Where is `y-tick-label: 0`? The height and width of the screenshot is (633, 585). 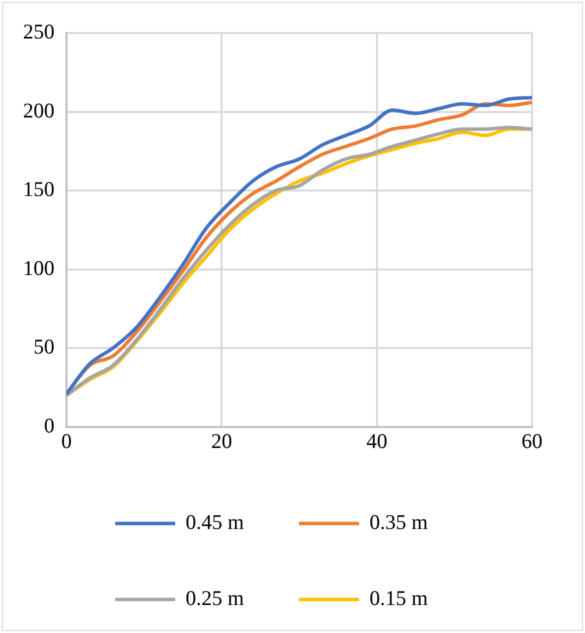 y-tick-label: 0 is located at coordinates (49, 425).